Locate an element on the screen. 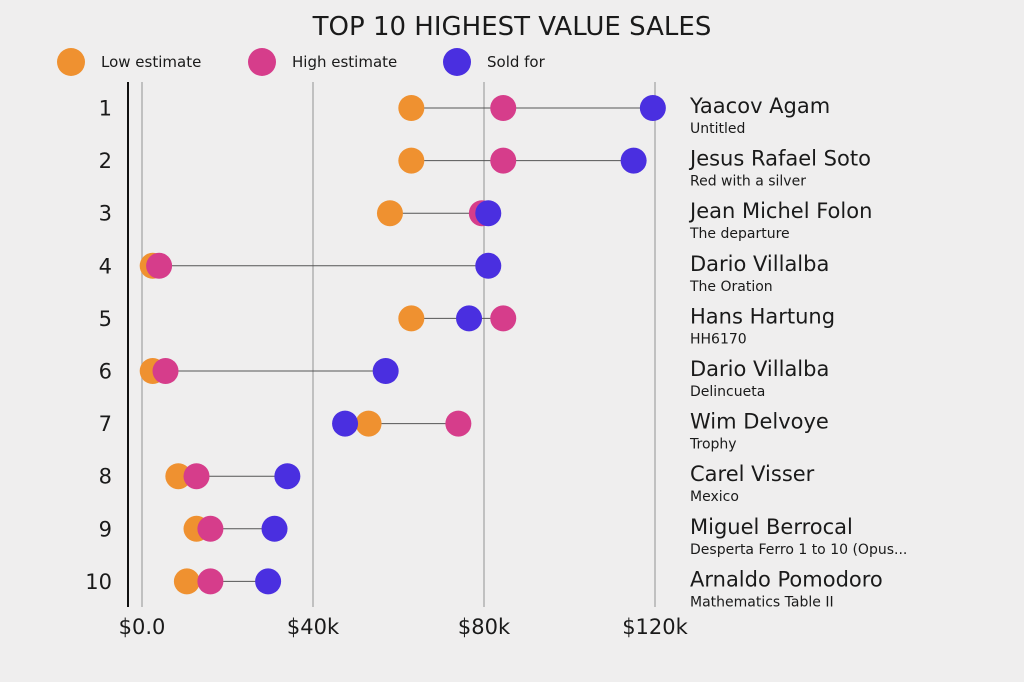 The height and width of the screenshot is (682, 1024). rank-label: 2 is located at coordinates (105, 161).